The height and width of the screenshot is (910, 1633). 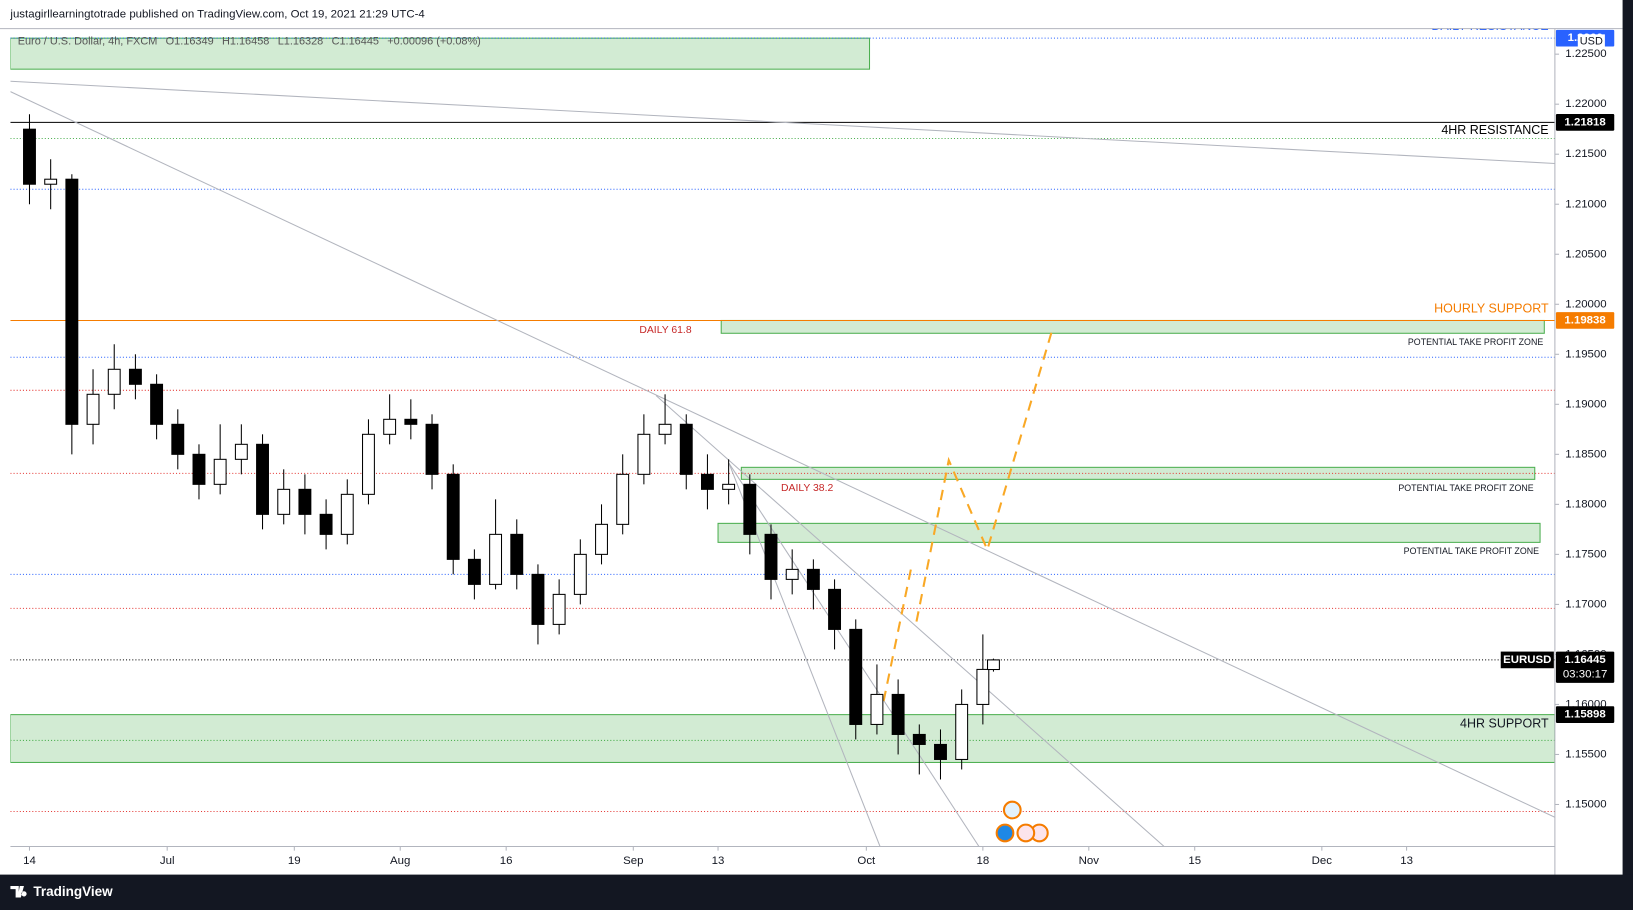 What do you see at coordinates (1585, 304) in the screenshot?
I see `y-tick-label: 1.20000` at bounding box center [1585, 304].